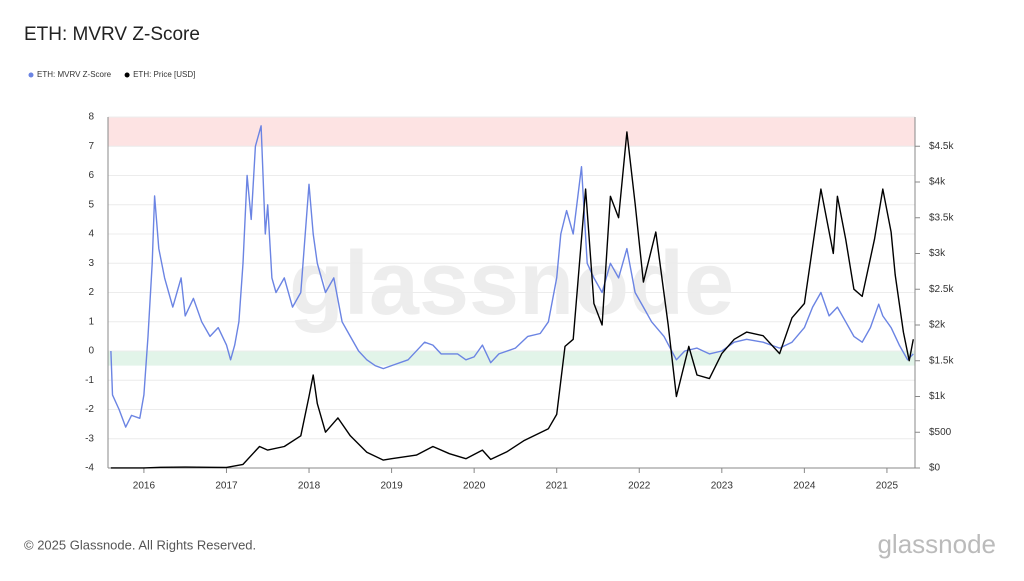  Describe the element at coordinates (140, 544) in the screenshot. I see `footer: © 2025 Glassnode. All Rights Reserved.` at that location.